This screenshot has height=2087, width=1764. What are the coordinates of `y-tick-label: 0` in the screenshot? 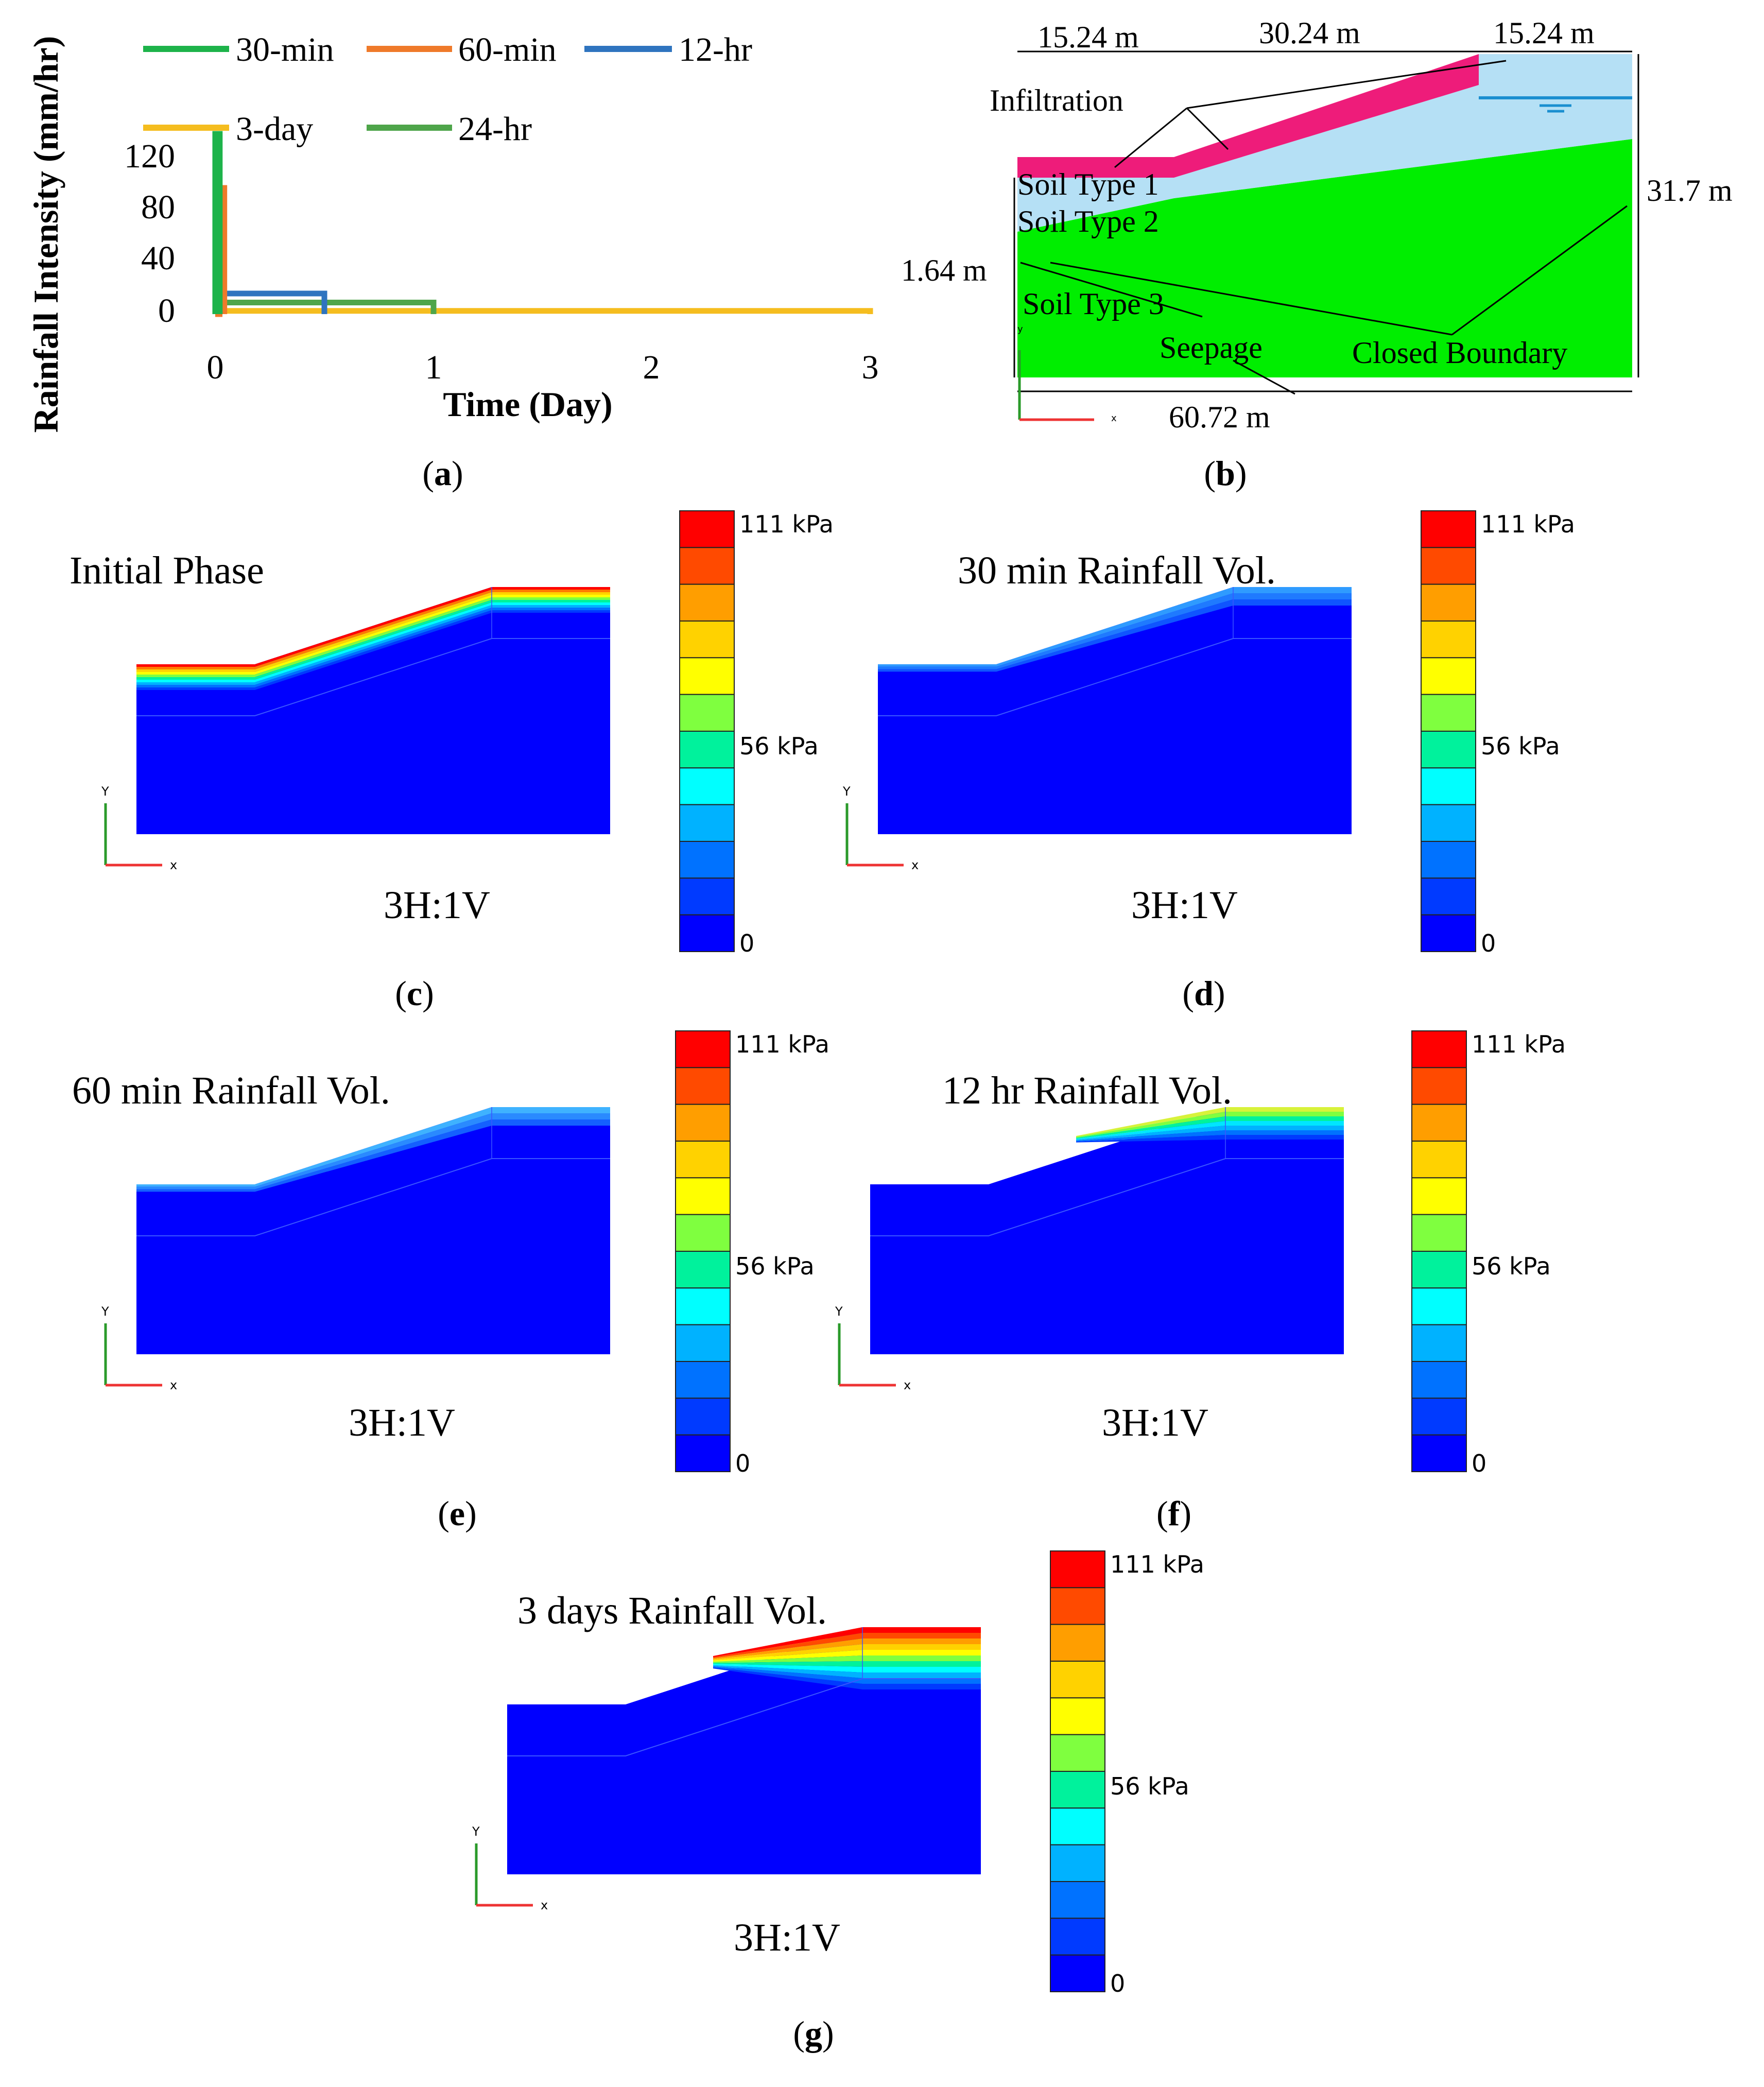 It's located at (166, 311).